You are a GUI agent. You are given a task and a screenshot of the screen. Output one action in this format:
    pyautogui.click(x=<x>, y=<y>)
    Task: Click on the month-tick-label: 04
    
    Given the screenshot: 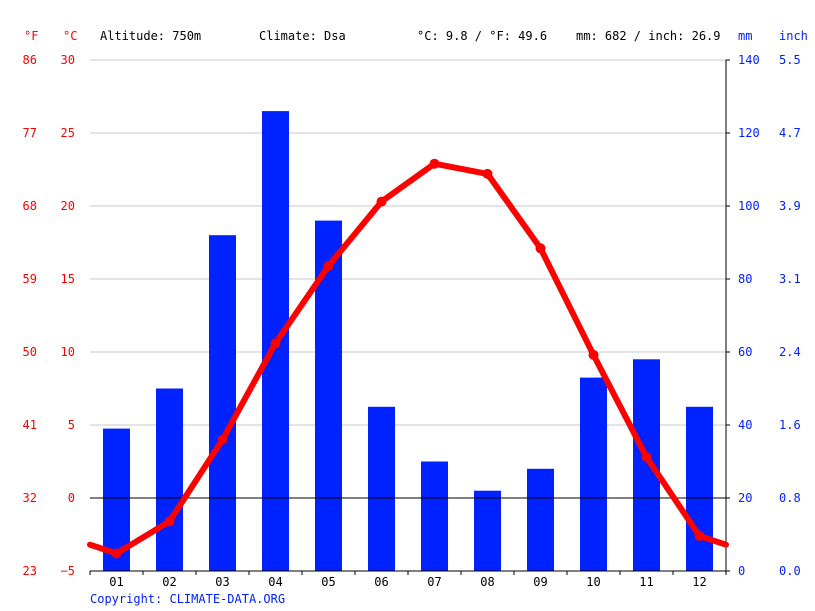 What is the action you would take?
    pyautogui.click(x=275, y=582)
    